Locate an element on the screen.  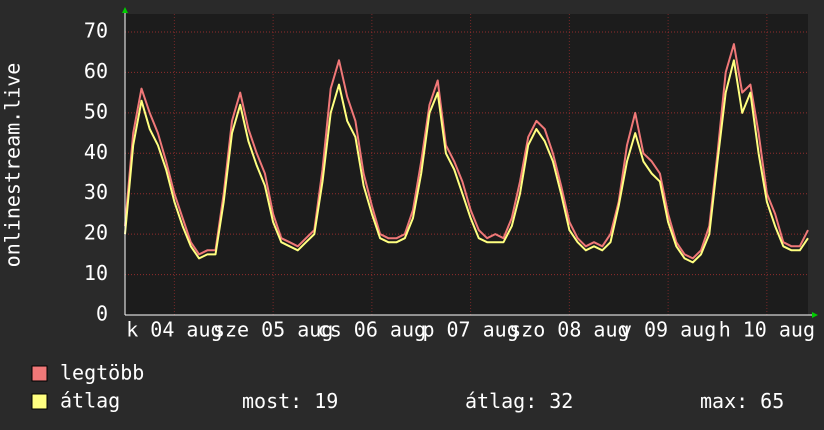
x-axis-arrow is located at coordinates (815, 315).